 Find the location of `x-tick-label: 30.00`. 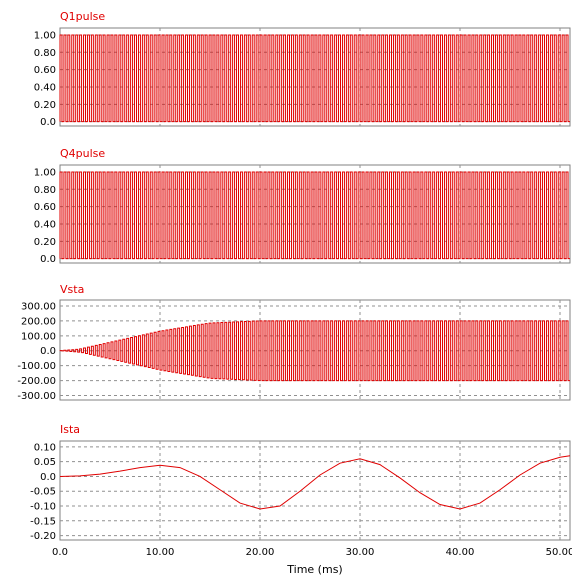

x-tick-label: 30.00 is located at coordinates (360, 552).